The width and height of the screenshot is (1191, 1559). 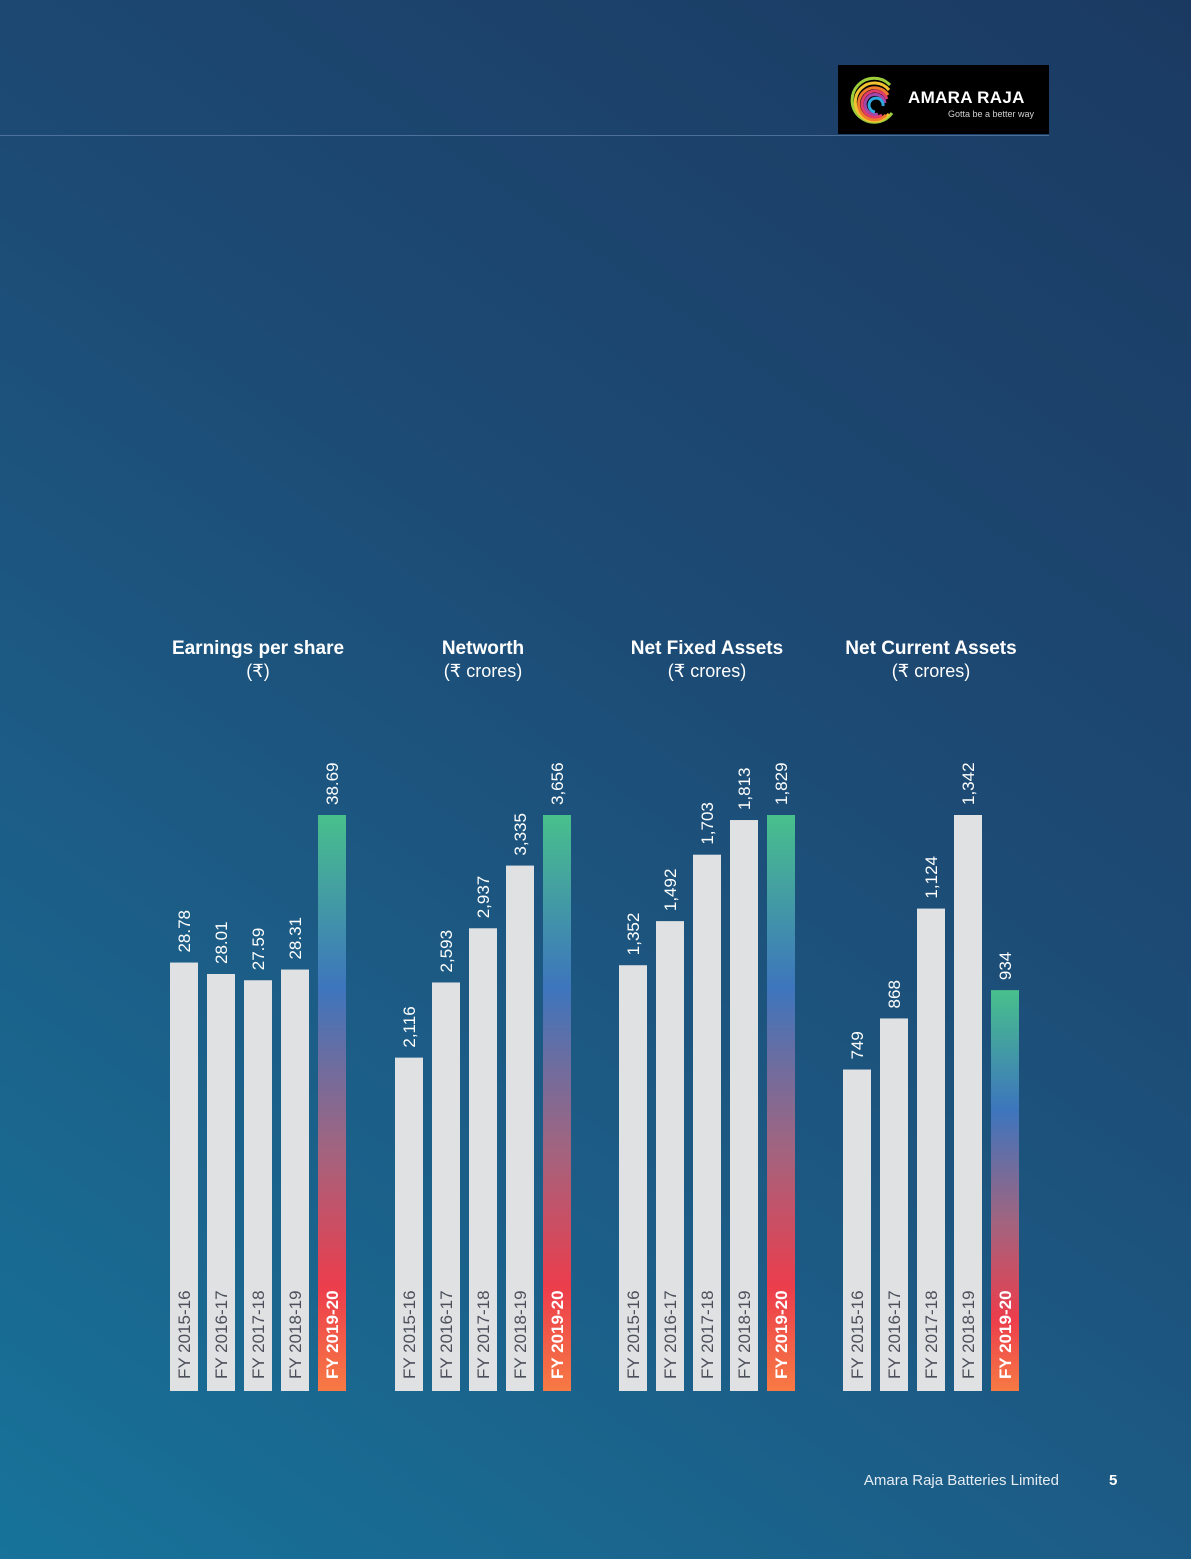 I want to click on value-label: 1,342, so click(x=968, y=783).